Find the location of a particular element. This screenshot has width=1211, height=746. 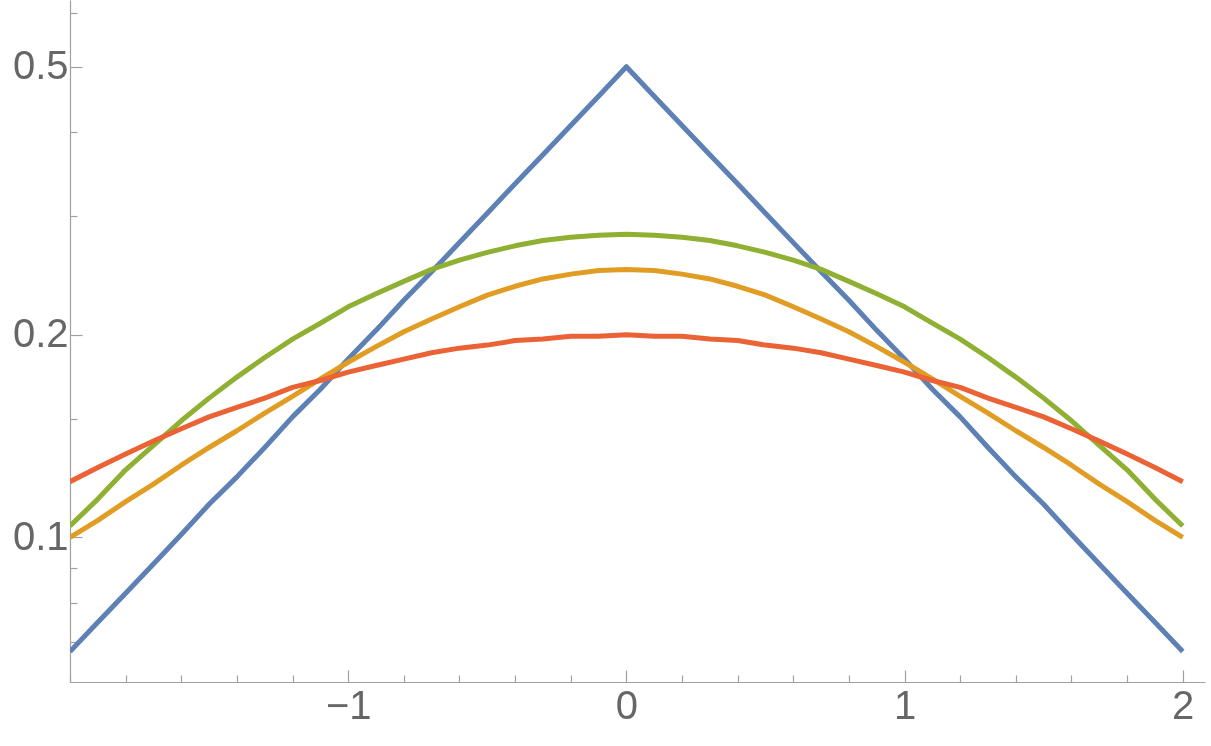

y-tick-label: 0.5 is located at coordinates (40, 65).